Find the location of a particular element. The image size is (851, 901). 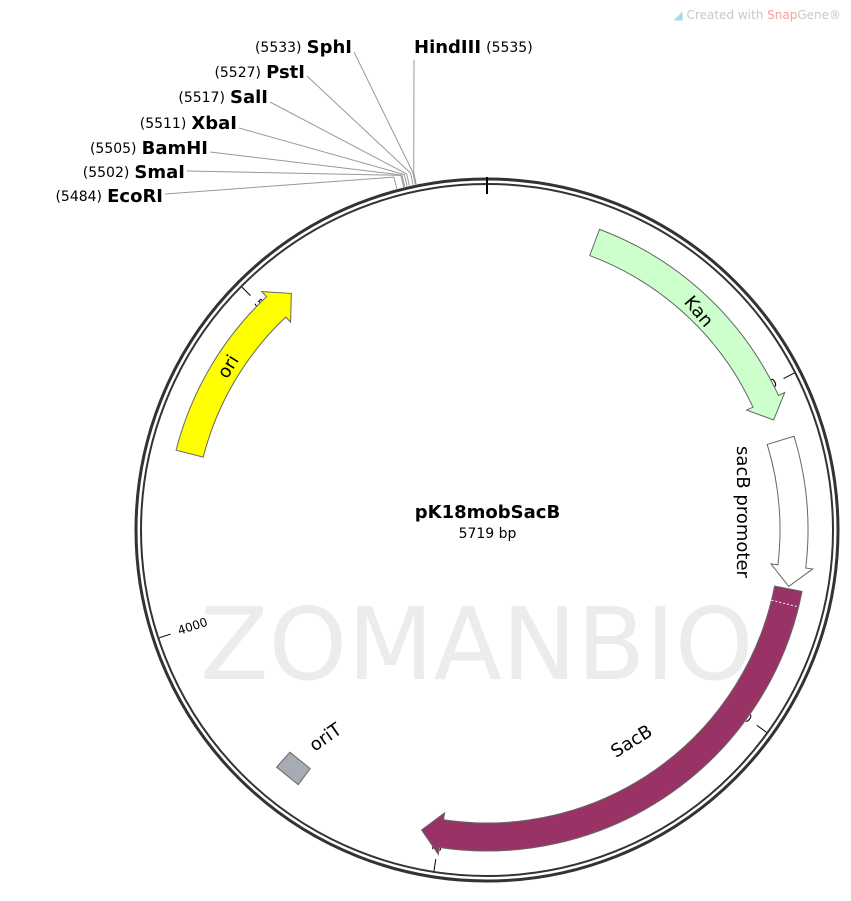

enzyme-position: (5484) is located at coordinates (78, 197).